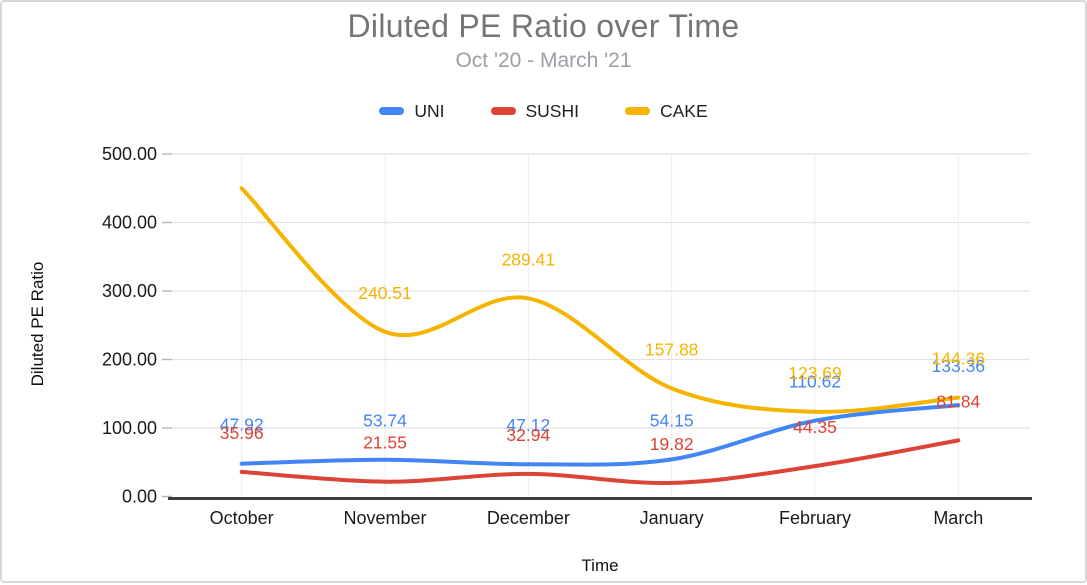 The width and height of the screenshot is (1087, 585). What do you see at coordinates (385, 293) in the screenshot?
I see `data-label-cake: 240.51` at bounding box center [385, 293].